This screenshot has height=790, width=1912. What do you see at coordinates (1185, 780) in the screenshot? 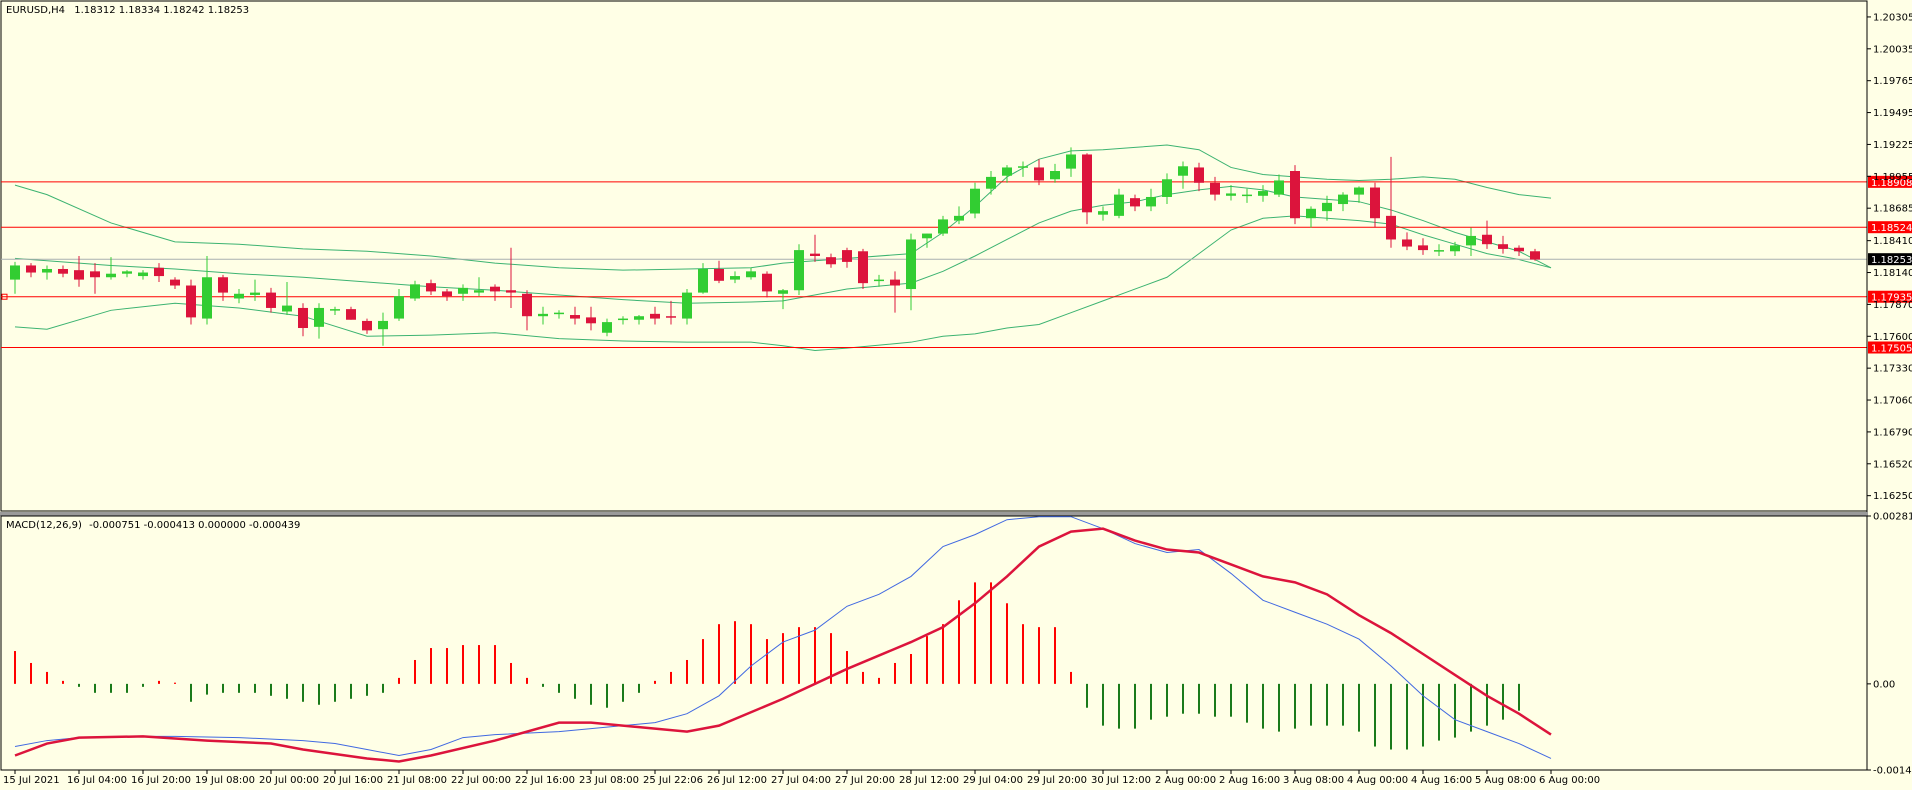
I see `time-tick-label: 2 Aug 00:00` at bounding box center [1185, 780].